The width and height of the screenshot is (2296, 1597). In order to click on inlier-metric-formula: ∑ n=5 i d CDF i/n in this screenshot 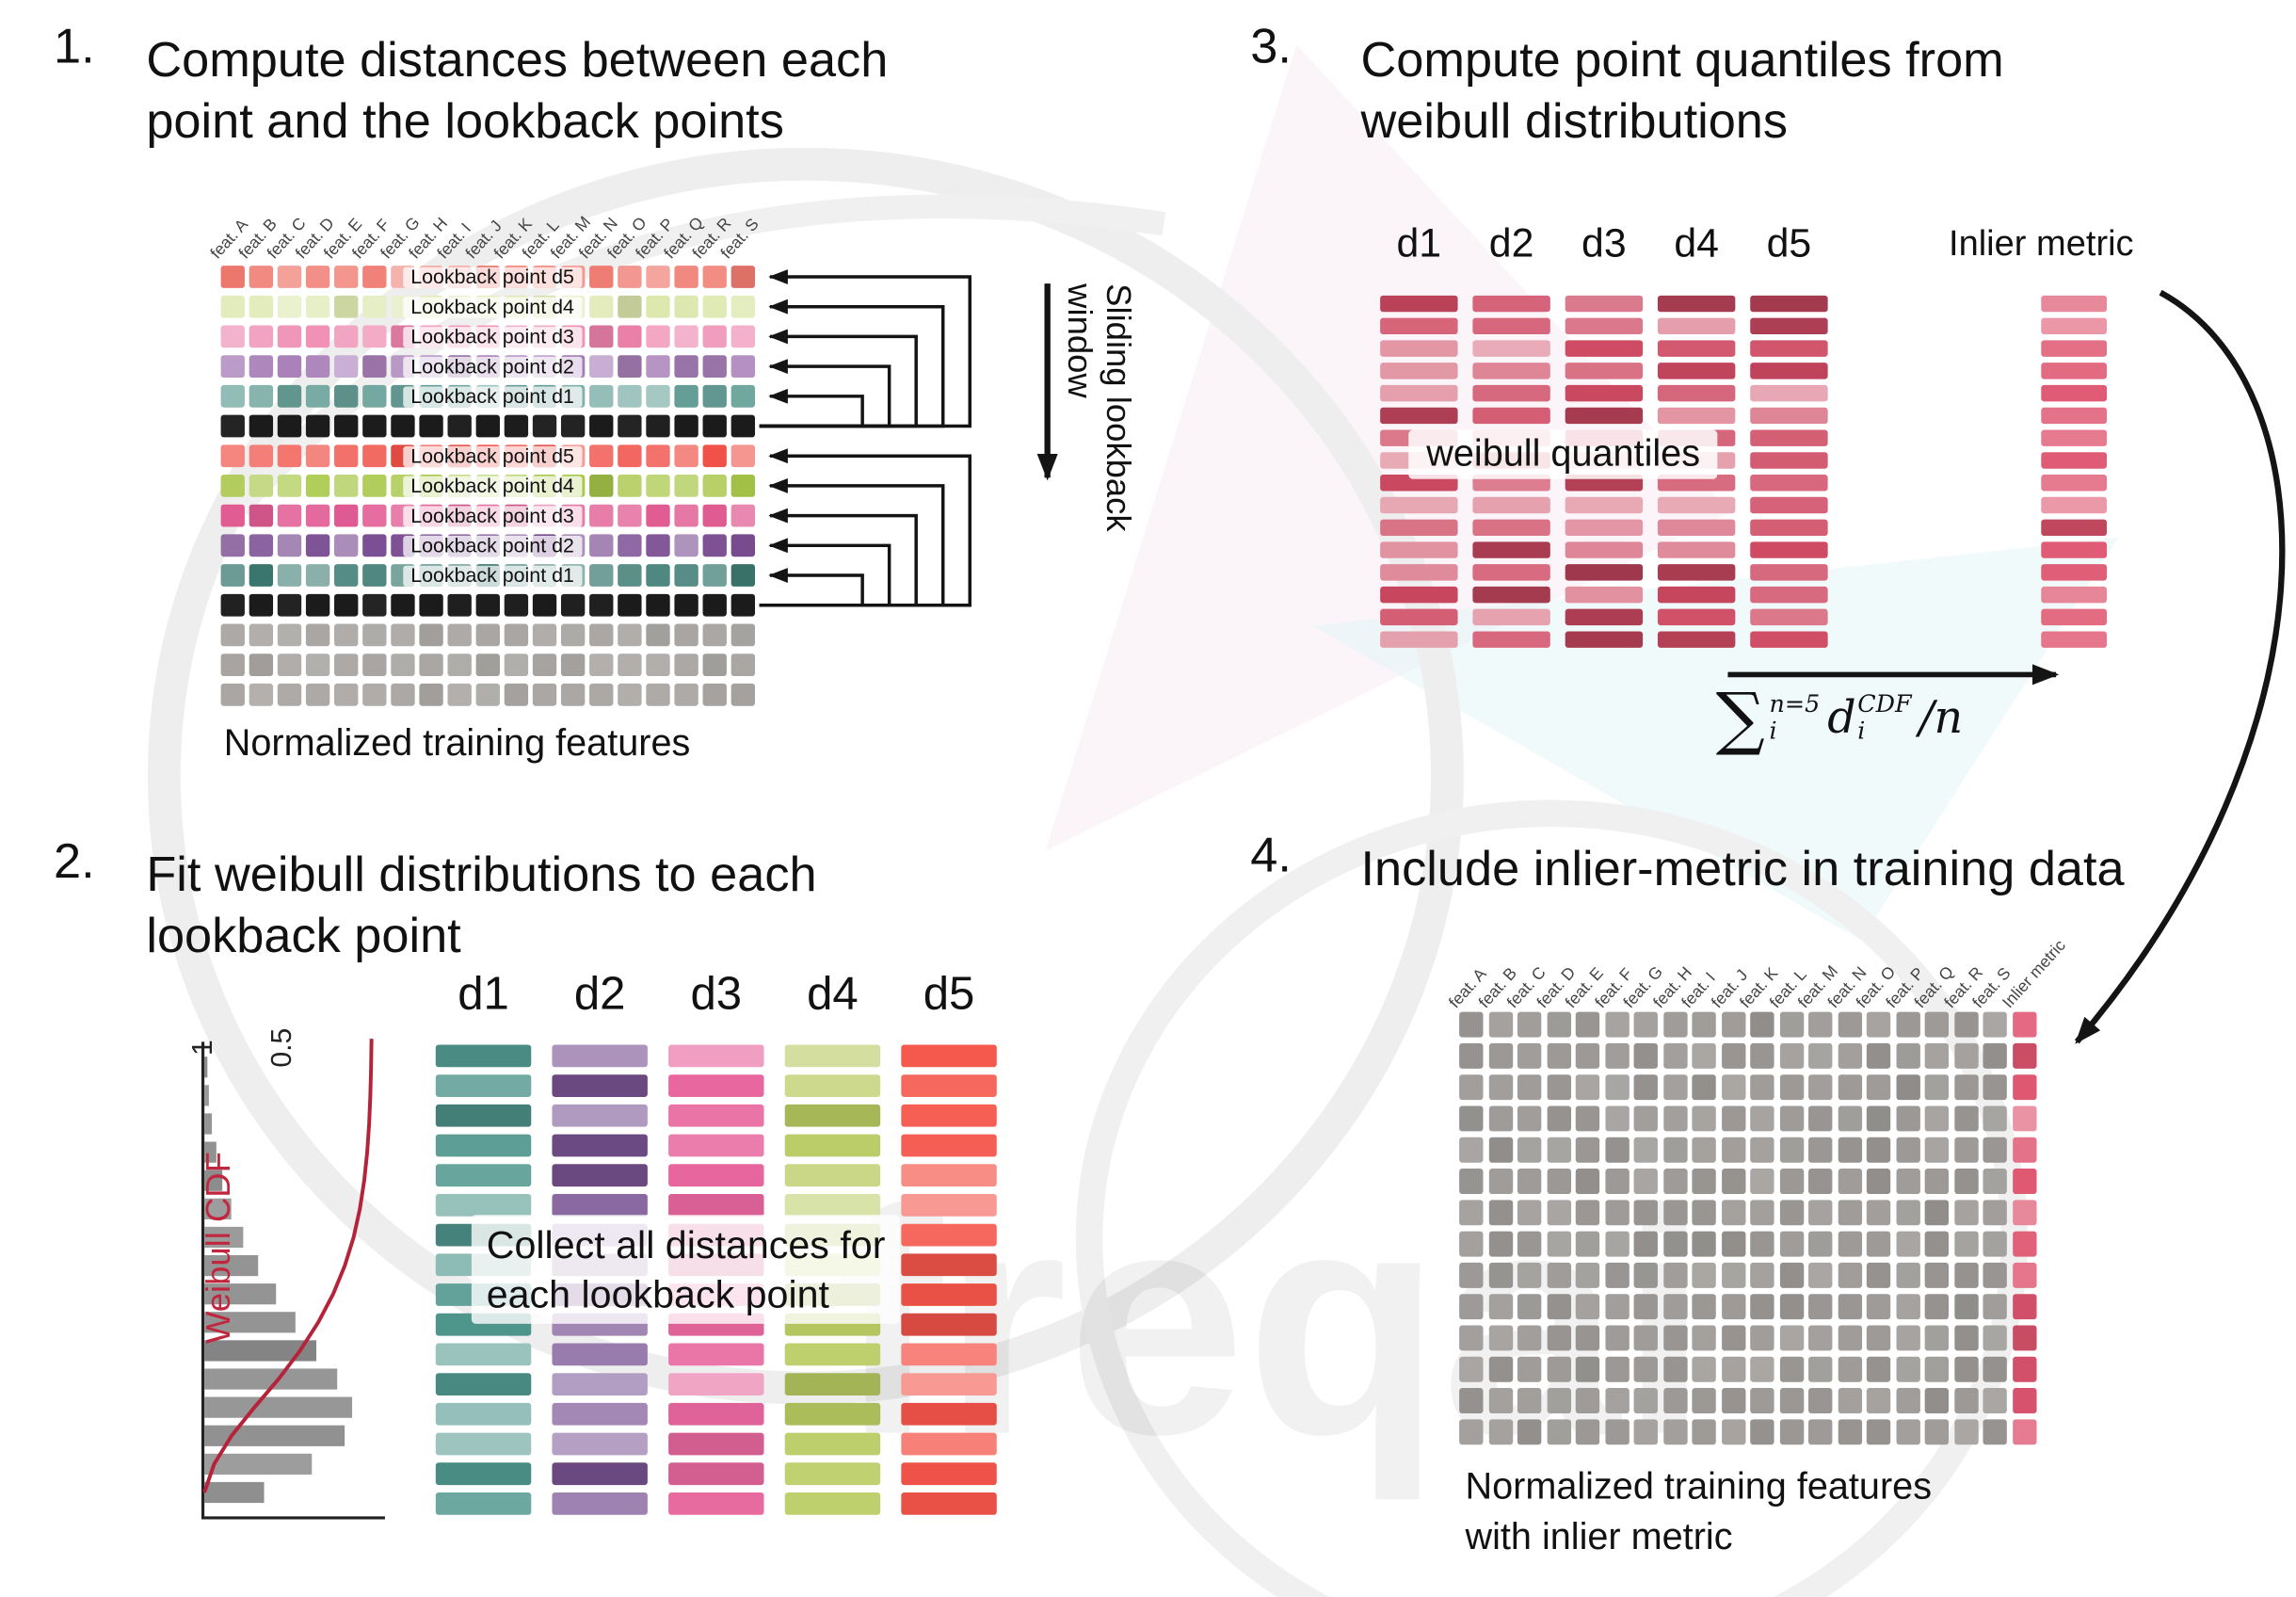, I will do `click(1840, 718)`.